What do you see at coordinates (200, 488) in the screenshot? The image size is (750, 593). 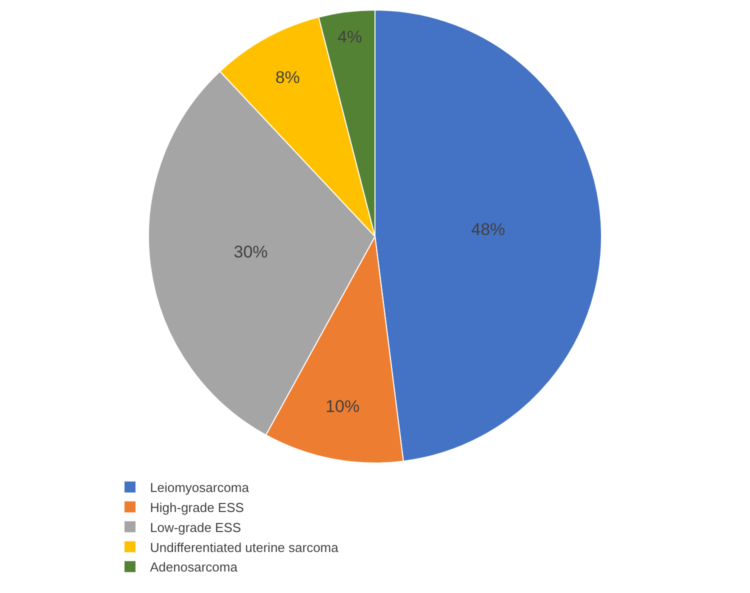 I see `legend-label: Leiomyosarcoma` at bounding box center [200, 488].